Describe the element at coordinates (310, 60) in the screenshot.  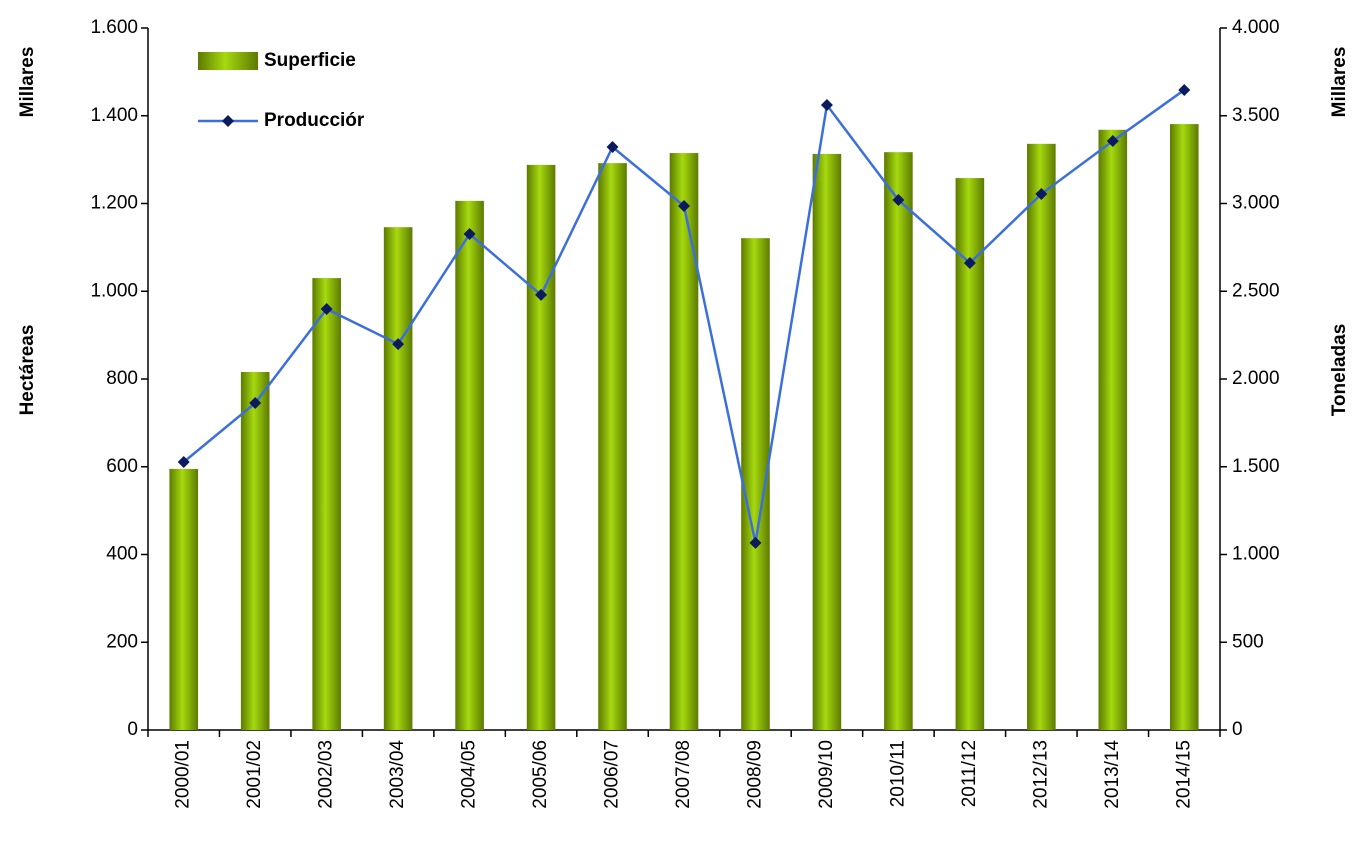
I see `legend-label: Superficie` at that location.